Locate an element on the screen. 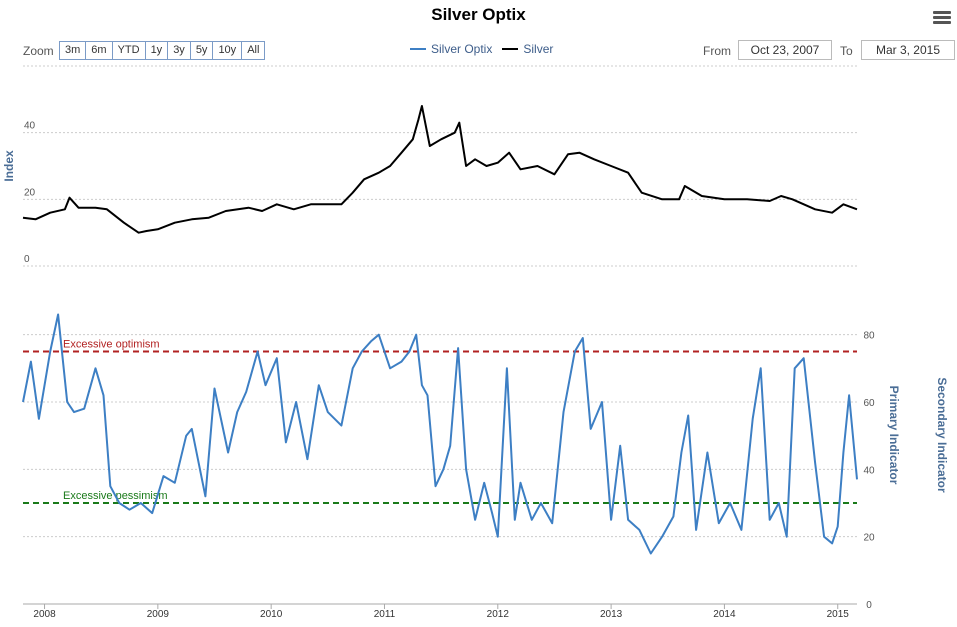  bottom-y-tick-label: 20 is located at coordinates (869, 538).